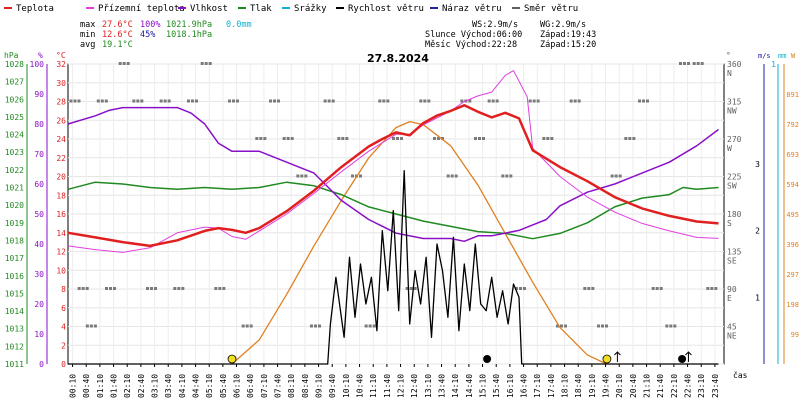 Image resolution: width=800 pixels, height=400 pixels. What do you see at coordinates (39, 334) in the screenshot?
I see `humidity-tick-label: 10` at bounding box center [39, 334].